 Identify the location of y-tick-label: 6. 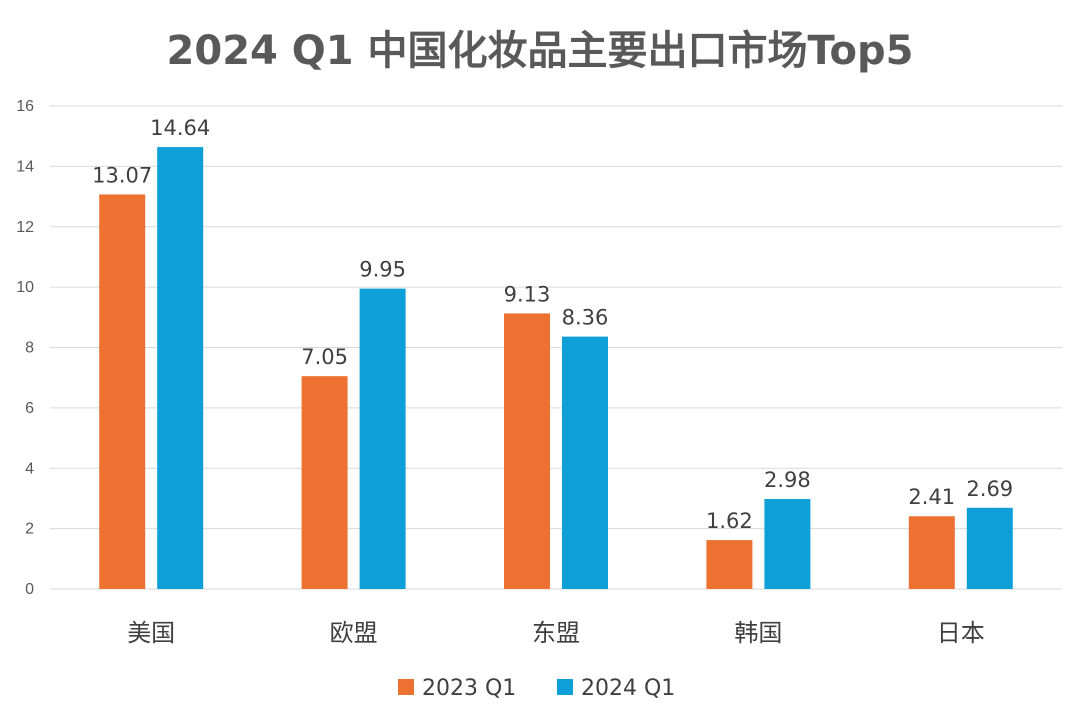
(29, 408).